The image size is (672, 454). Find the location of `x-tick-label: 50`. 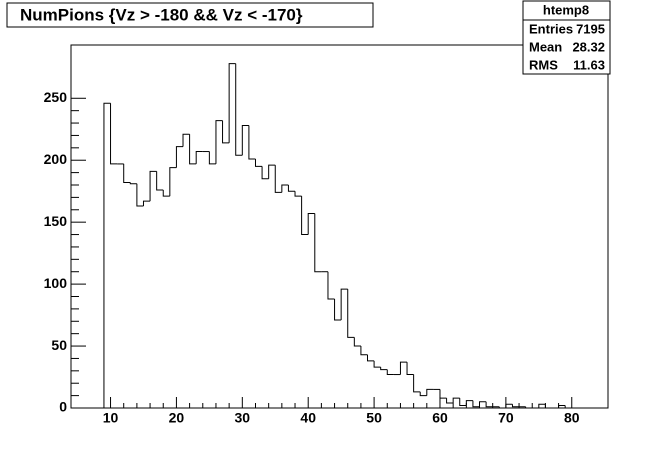

x-tick-label: 50 is located at coordinates (374, 418).